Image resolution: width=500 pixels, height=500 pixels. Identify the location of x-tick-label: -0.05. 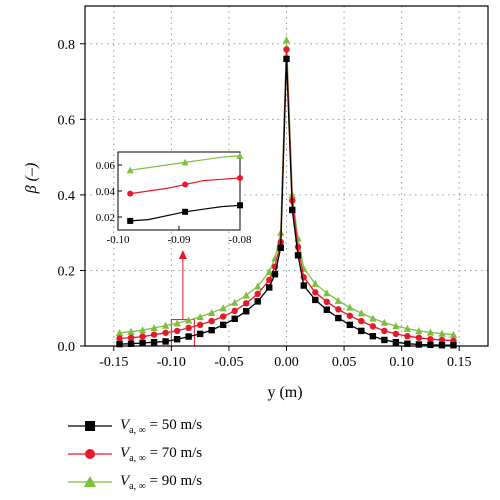
(228, 362).